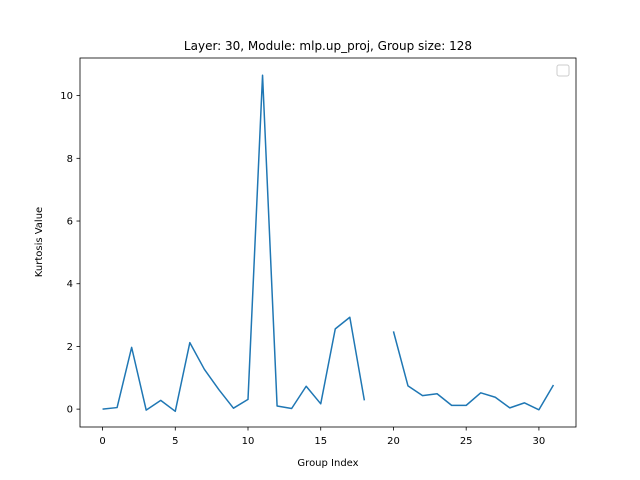 The height and width of the screenshot is (480, 640). I want to click on x-tick-label: 5, so click(175, 441).